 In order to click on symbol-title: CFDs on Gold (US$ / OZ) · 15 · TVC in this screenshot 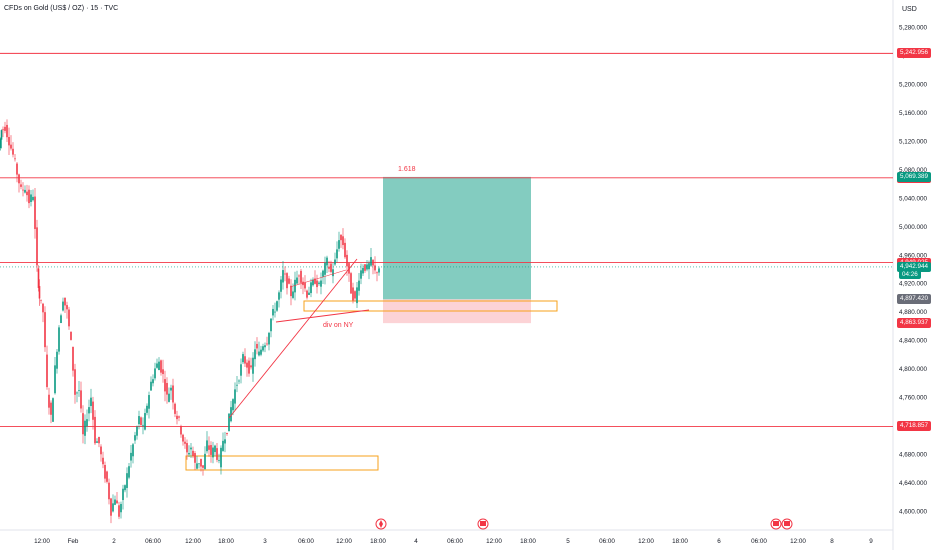, I will do `click(61, 8)`.